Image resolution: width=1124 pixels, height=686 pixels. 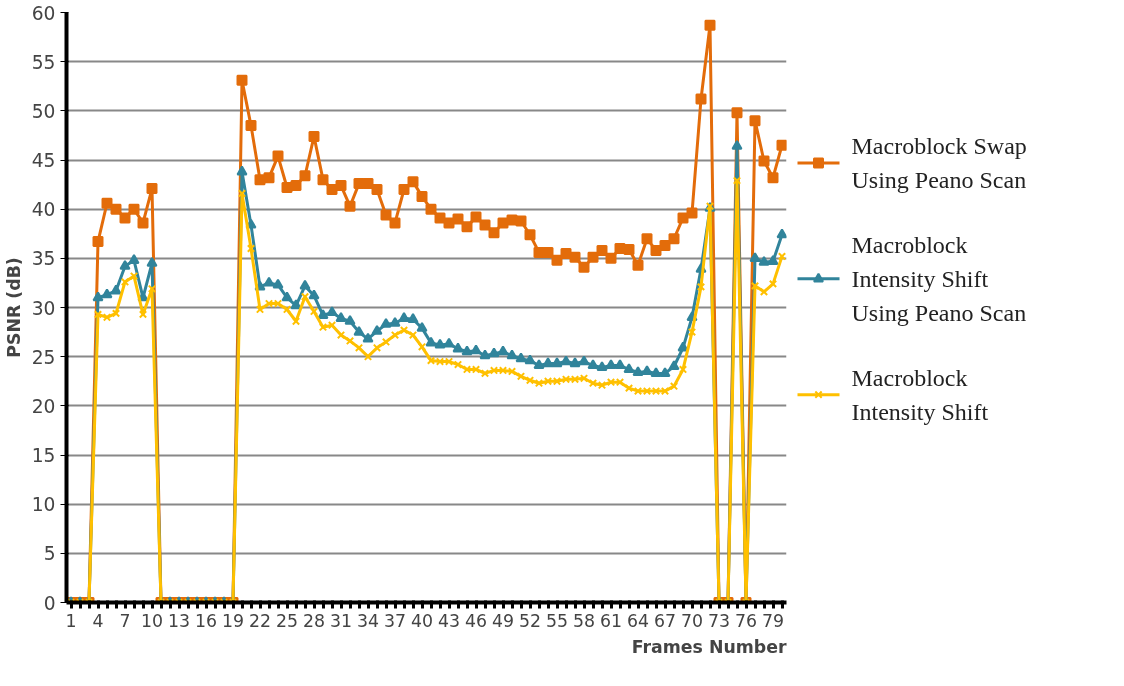 What do you see at coordinates (43, 210) in the screenshot?
I see `y-tick-label: 40` at bounding box center [43, 210].